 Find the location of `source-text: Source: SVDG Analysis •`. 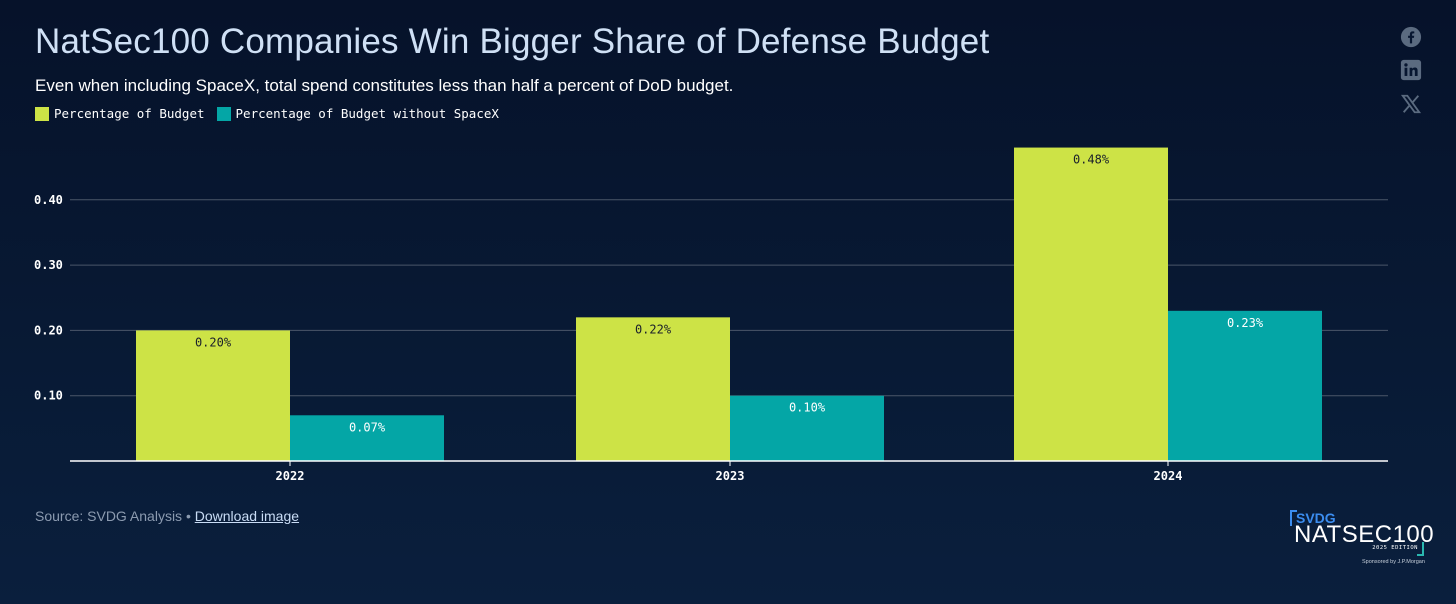

source-text: Source: SVDG Analysis • is located at coordinates (113, 516).